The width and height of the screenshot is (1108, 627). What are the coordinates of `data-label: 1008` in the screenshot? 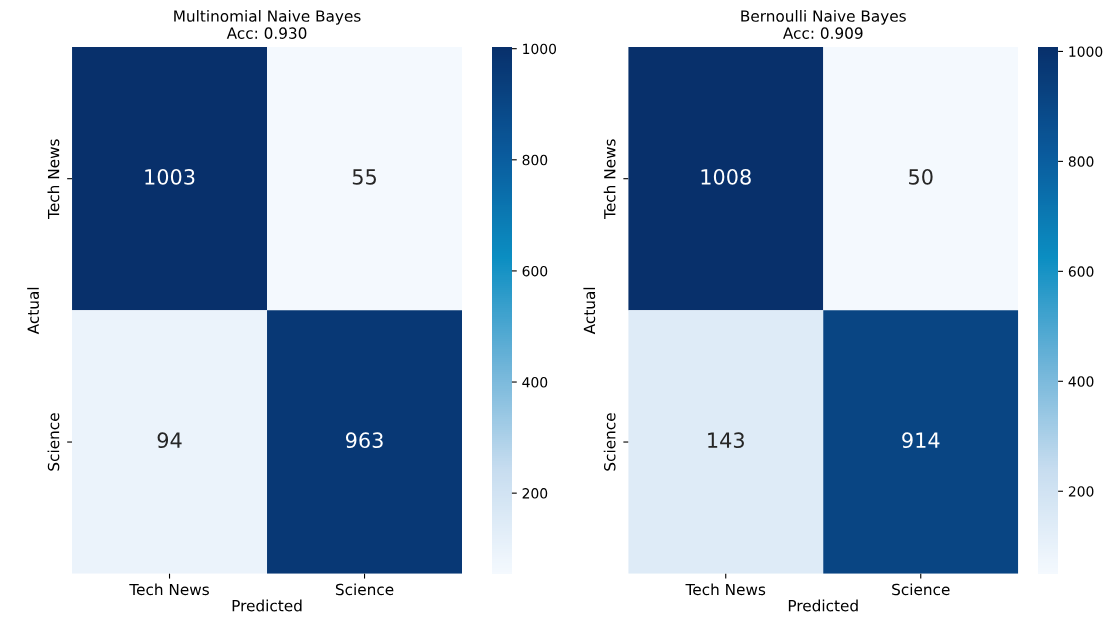 It's located at (726, 176).